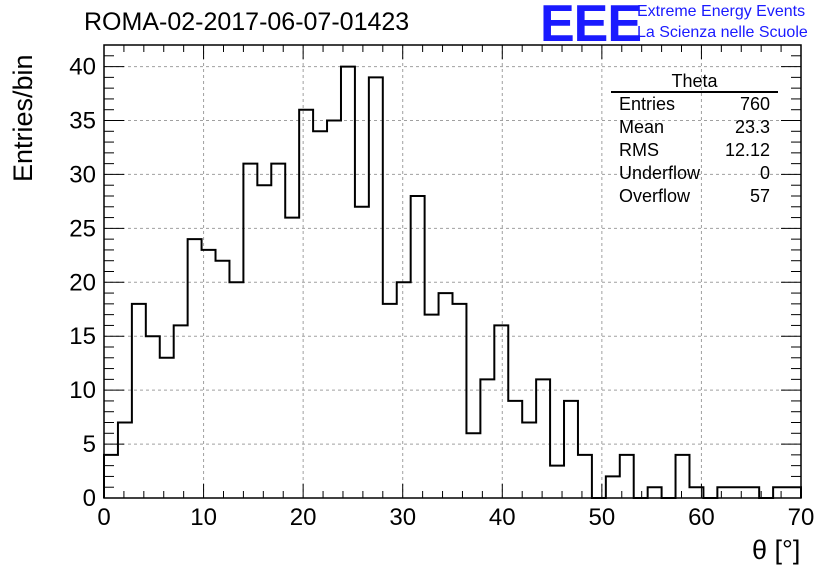  I want to click on chart-title: ROMA-02-2017-06-07-01423, so click(247, 22).